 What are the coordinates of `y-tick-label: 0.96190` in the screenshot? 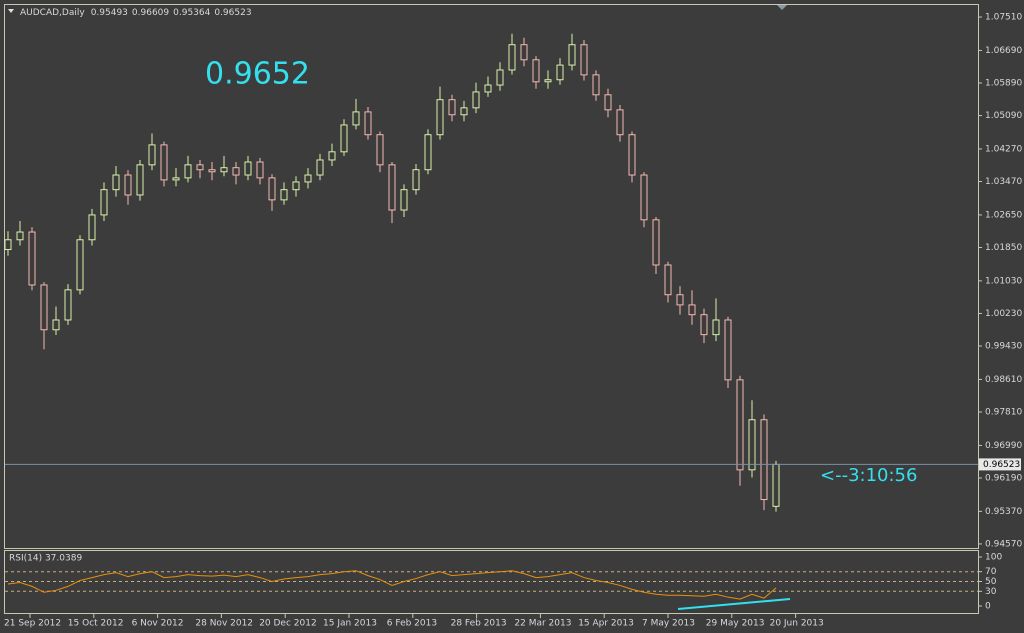 It's located at (1003, 478).